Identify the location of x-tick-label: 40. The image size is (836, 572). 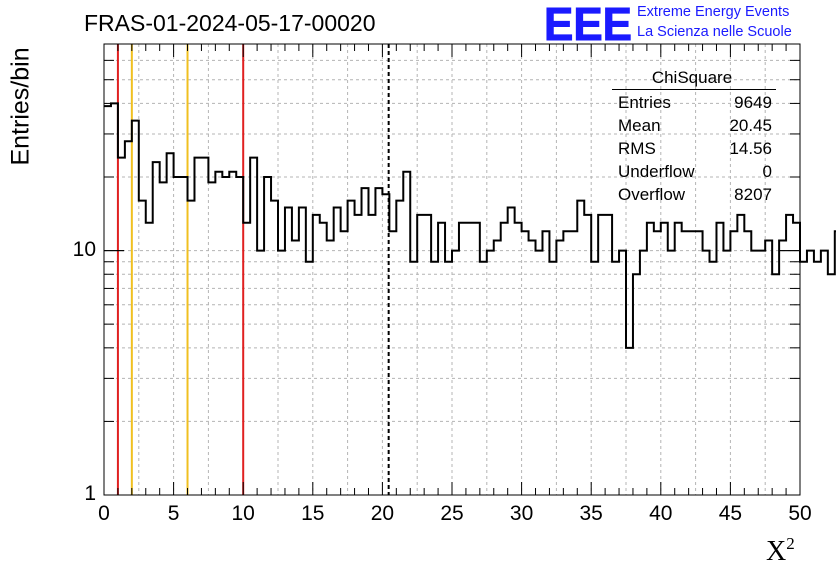
(661, 513).